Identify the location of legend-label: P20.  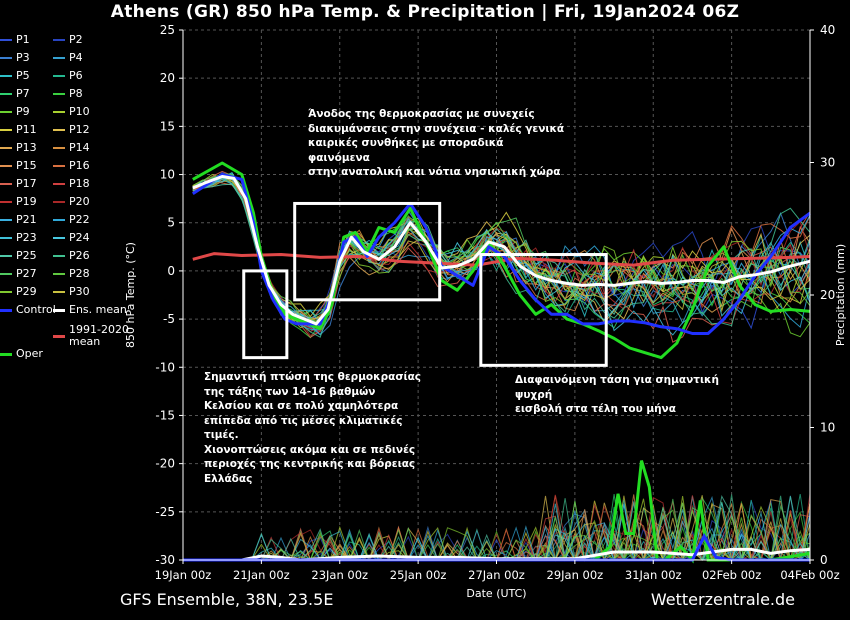
(79, 201).